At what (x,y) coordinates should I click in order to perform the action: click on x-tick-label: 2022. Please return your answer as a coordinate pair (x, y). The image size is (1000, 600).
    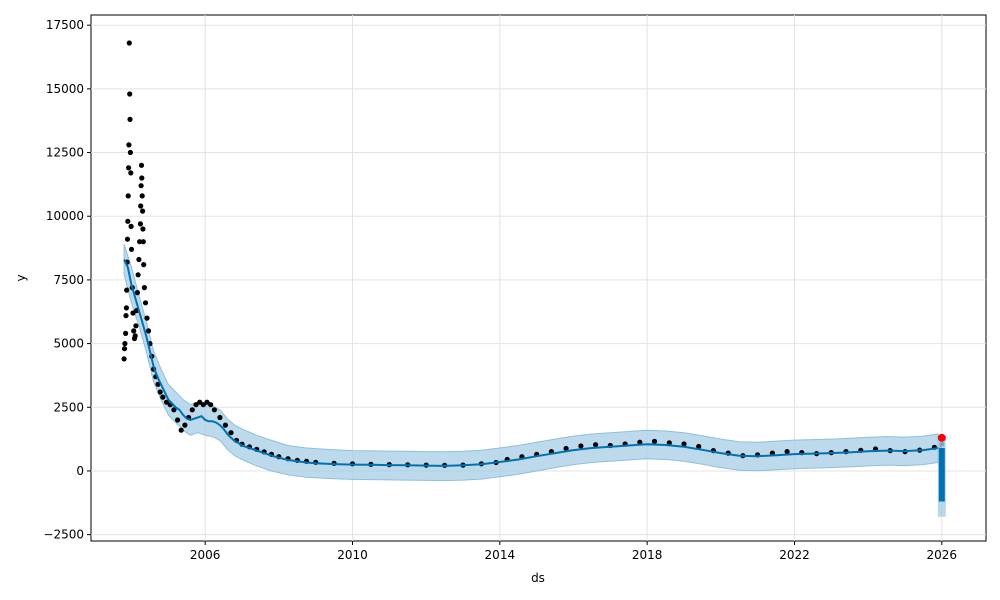
    Looking at the image, I should click on (794, 555).